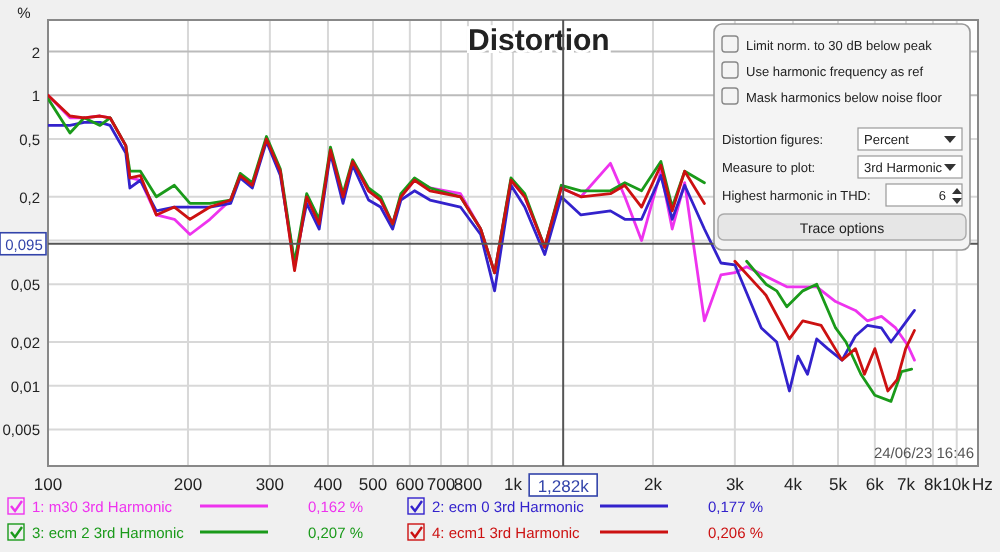 The width and height of the screenshot is (1000, 552). What do you see at coordinates (468, 484) in the screenshot?
I see `x-tick-label: 800` at bounding box center [468, 484].